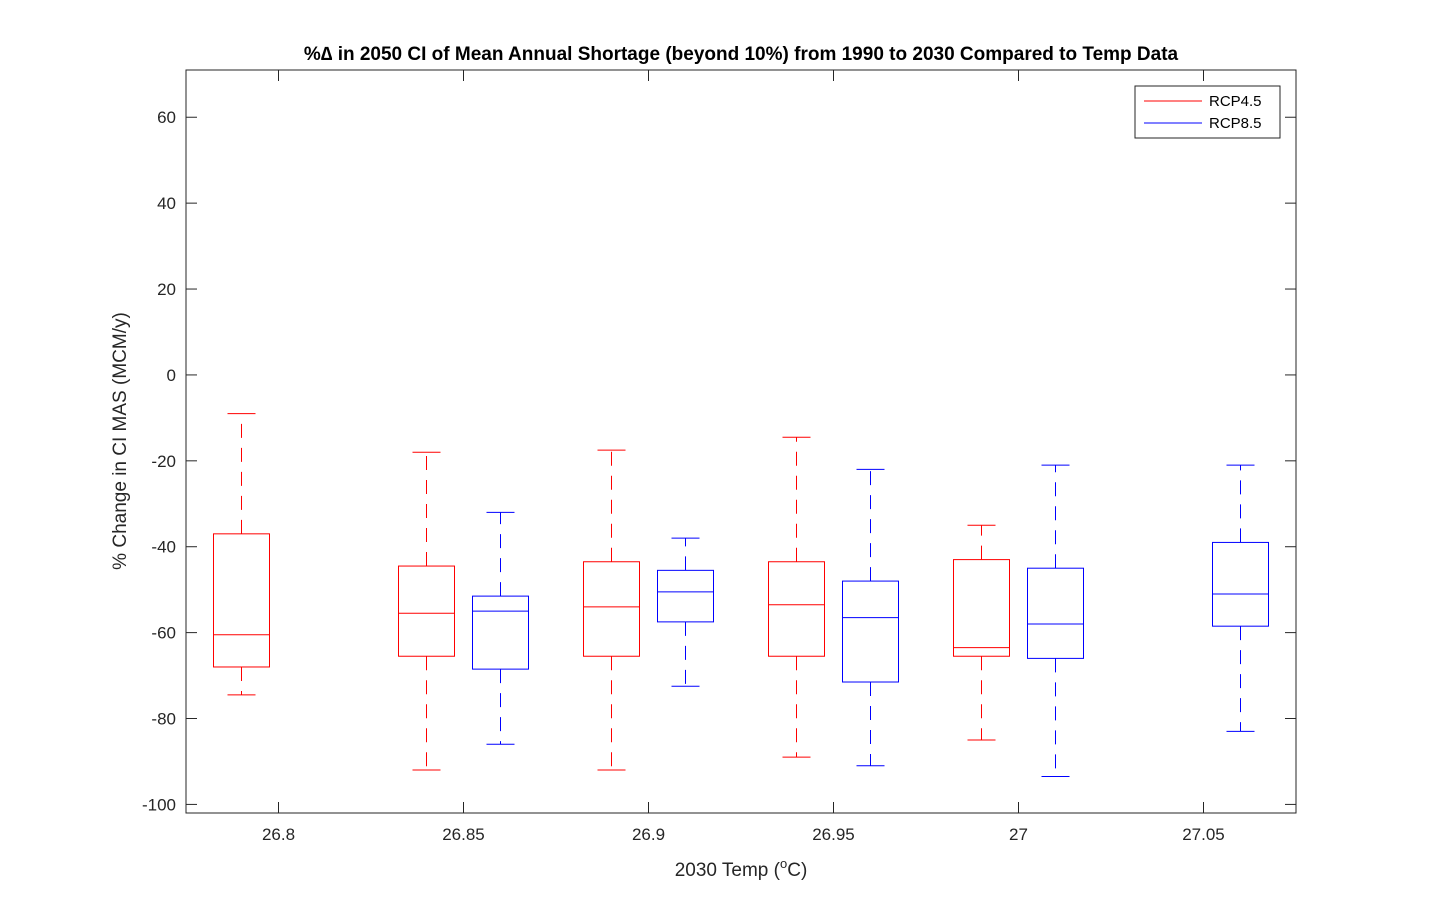  I want to click on x-axis-label-superscript: o, so click(783, 863).